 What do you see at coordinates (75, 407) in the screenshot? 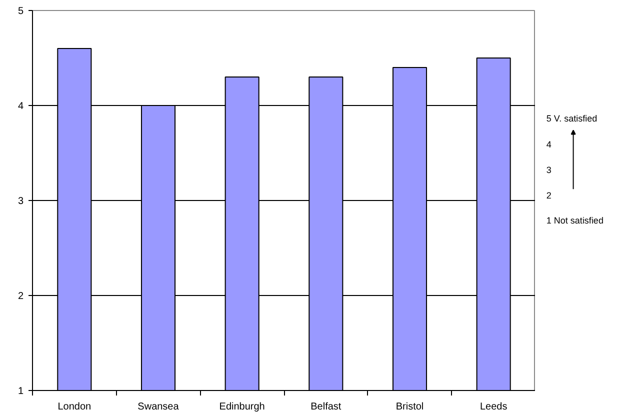
I see `x-tick-label: London` at bounding box center [75, 407].